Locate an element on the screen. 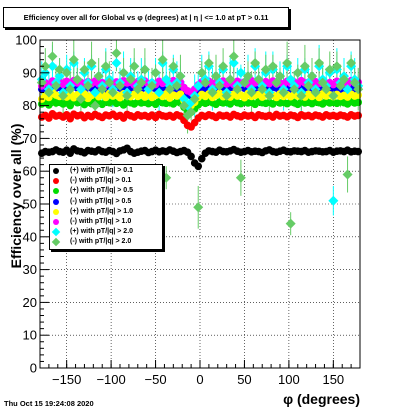 This screenshot has height=412, width=400. y-tick-label: 40 is located at coordinates (30, 236).